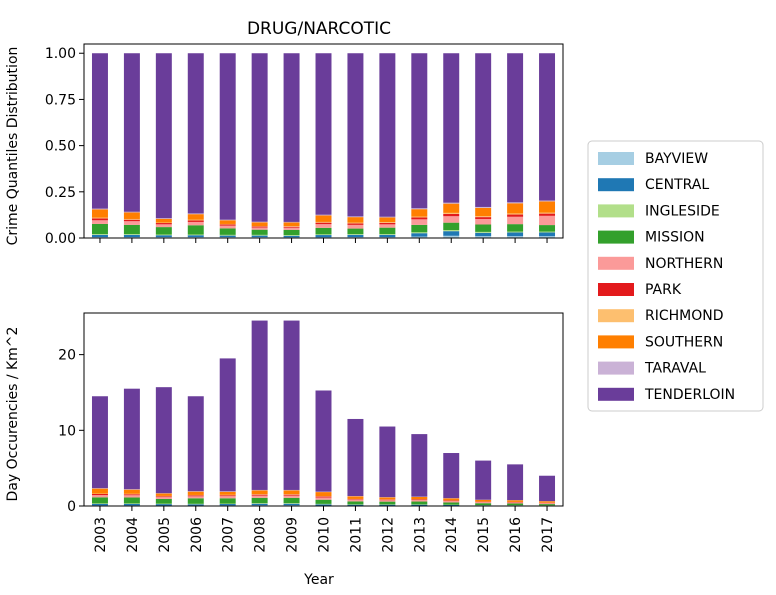 This screenshot has height=595, width=776. What do you see at coordinates (451, 203) in the screenshot?
I see `bar-taraval-2014` at bounding box center [451, 203].